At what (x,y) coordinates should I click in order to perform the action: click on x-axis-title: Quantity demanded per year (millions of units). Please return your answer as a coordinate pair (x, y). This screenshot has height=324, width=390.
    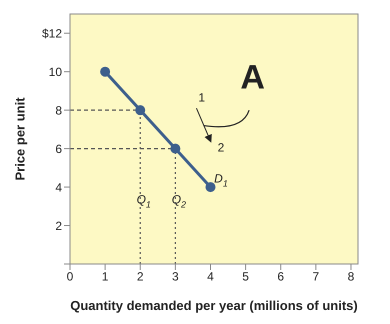
    Looking at the image, I should click on (214, 305).